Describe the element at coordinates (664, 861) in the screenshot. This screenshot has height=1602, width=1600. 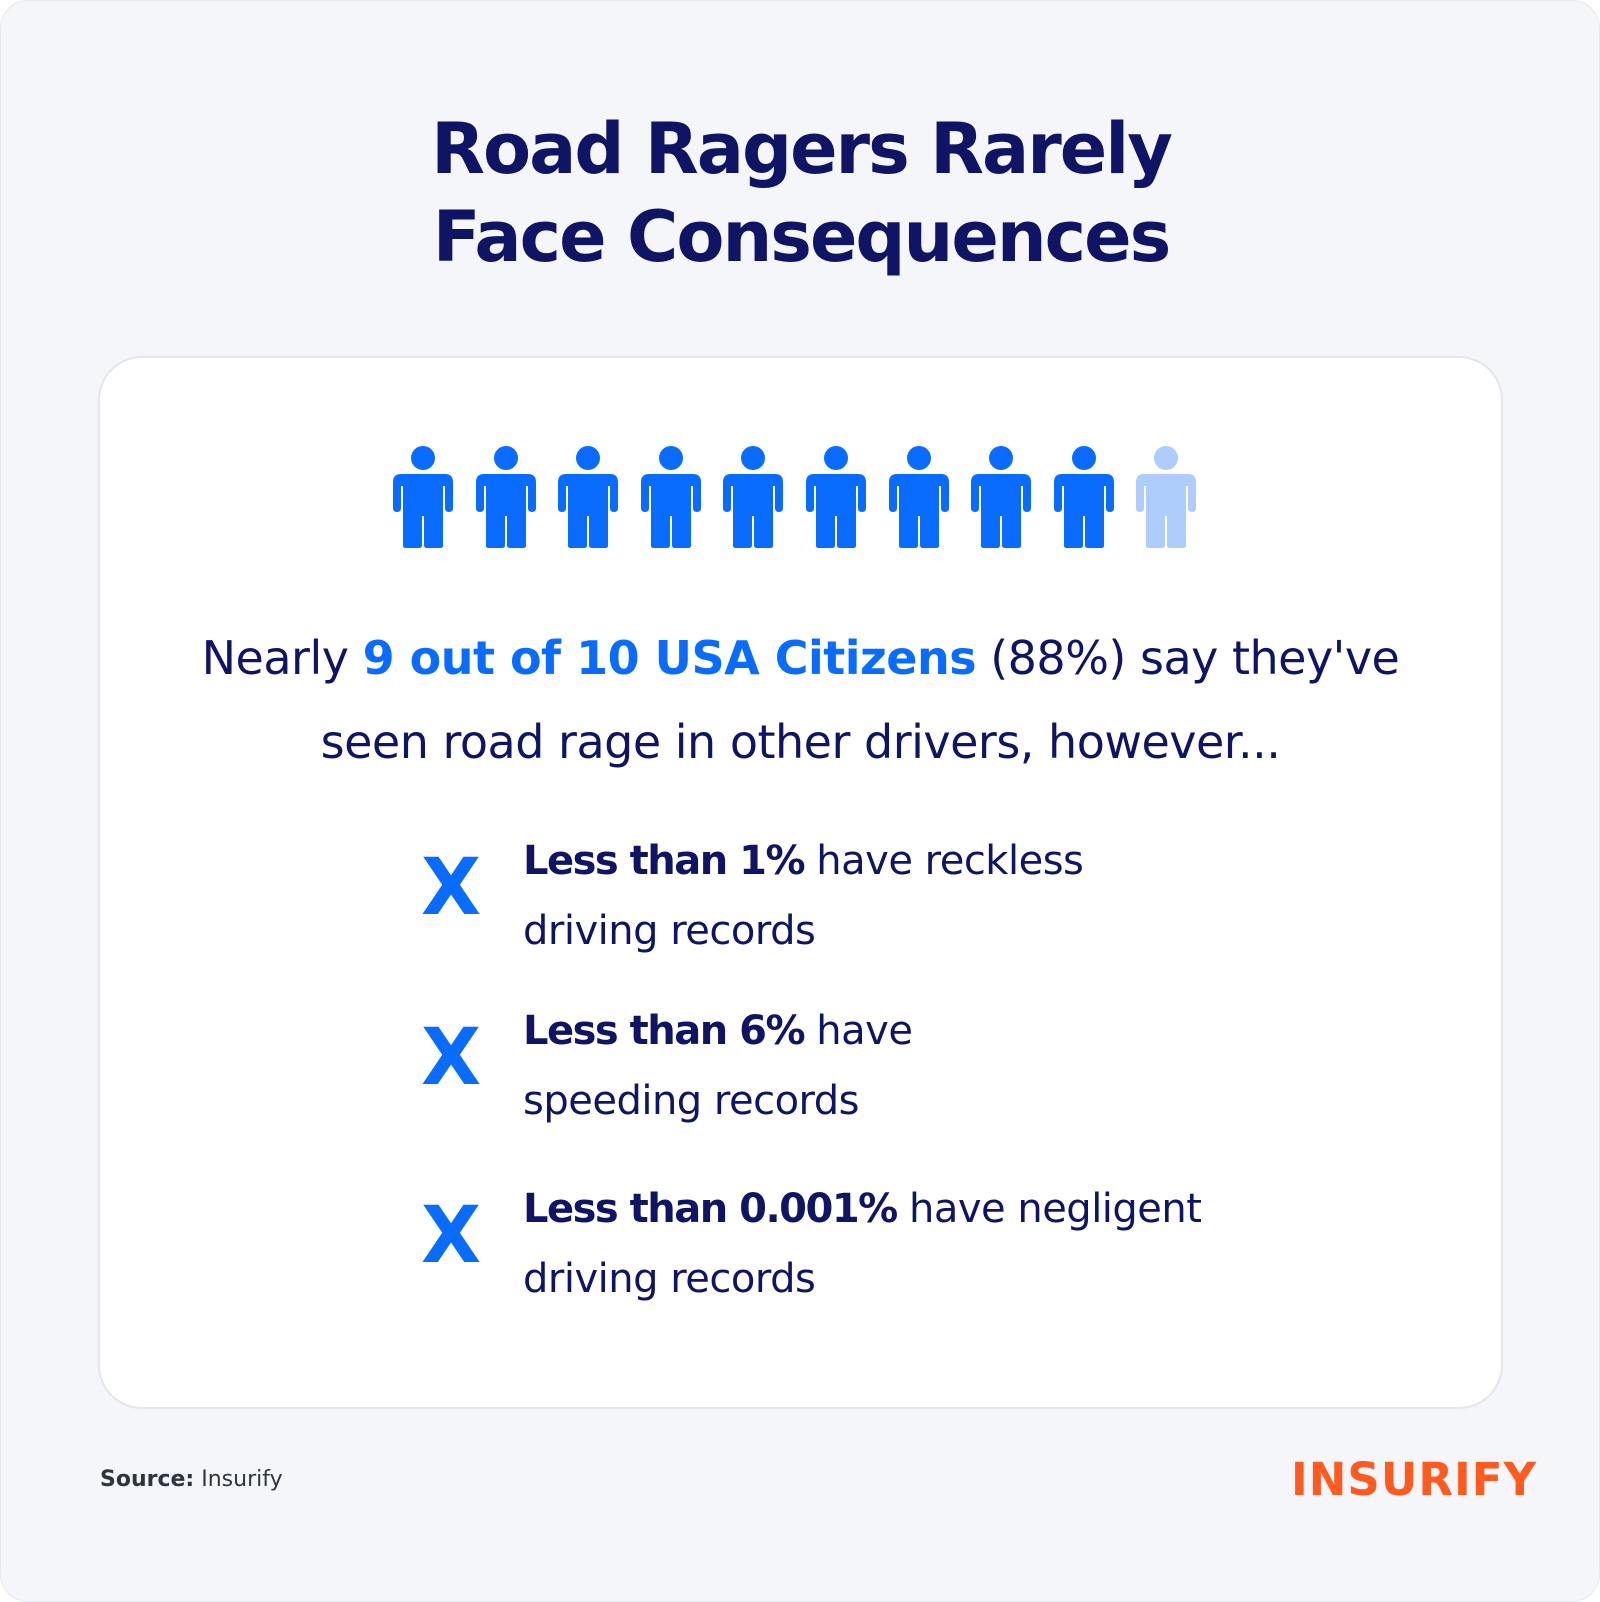
I see `fact-bold: Less than 1%` at that location.